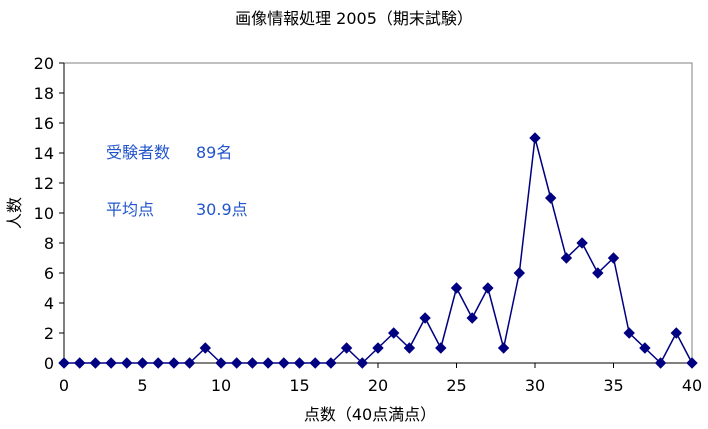 The width and height of the screenshot is (708, 429). I want to click on annotation-examinees-key: 受験者数, so click(138, 152).